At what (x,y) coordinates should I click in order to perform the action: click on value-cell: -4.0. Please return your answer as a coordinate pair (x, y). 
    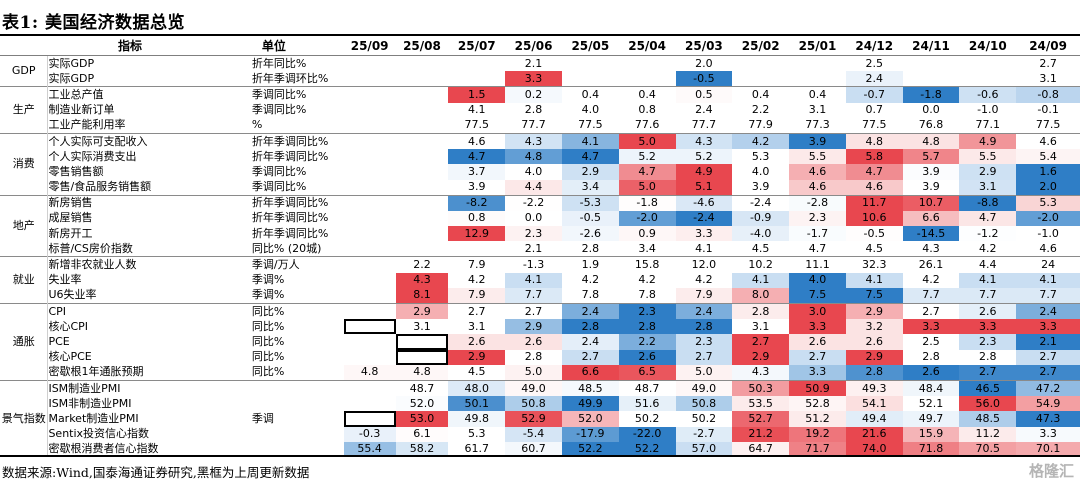
    Looking at the image, I should click on (761, 234).